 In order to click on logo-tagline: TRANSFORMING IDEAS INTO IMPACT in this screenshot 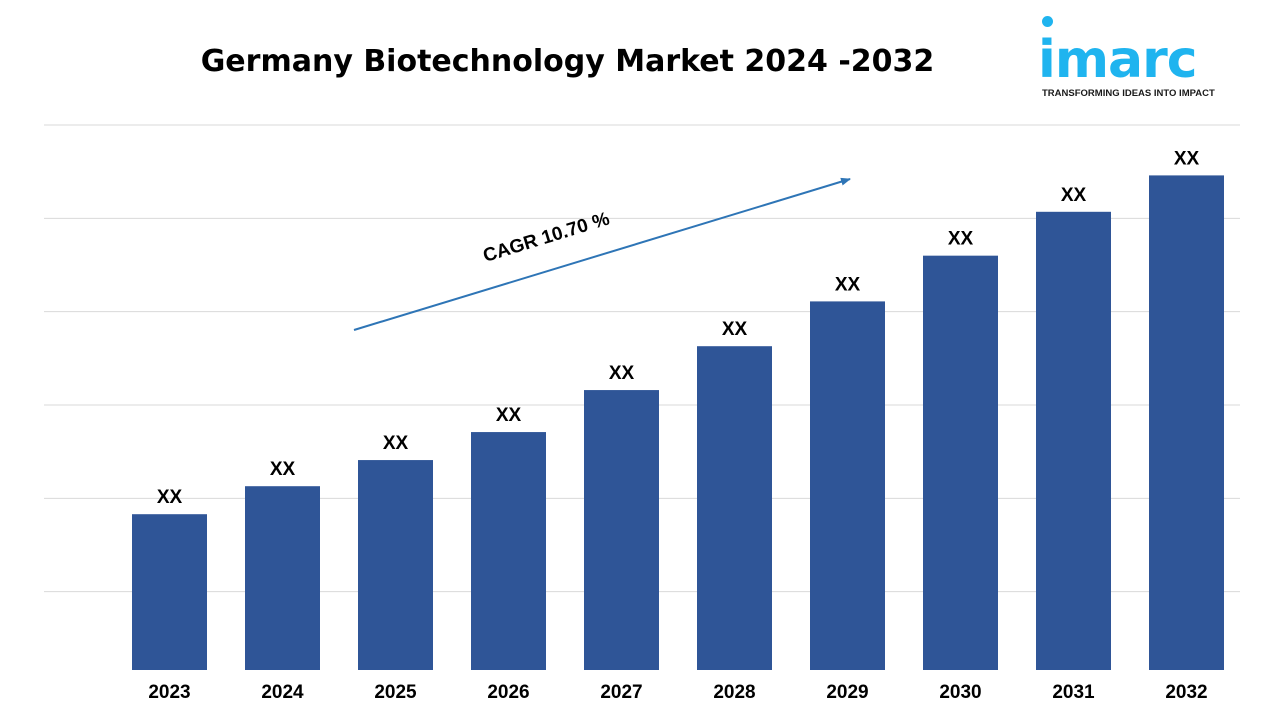, I will do `click(1128, 93)`.